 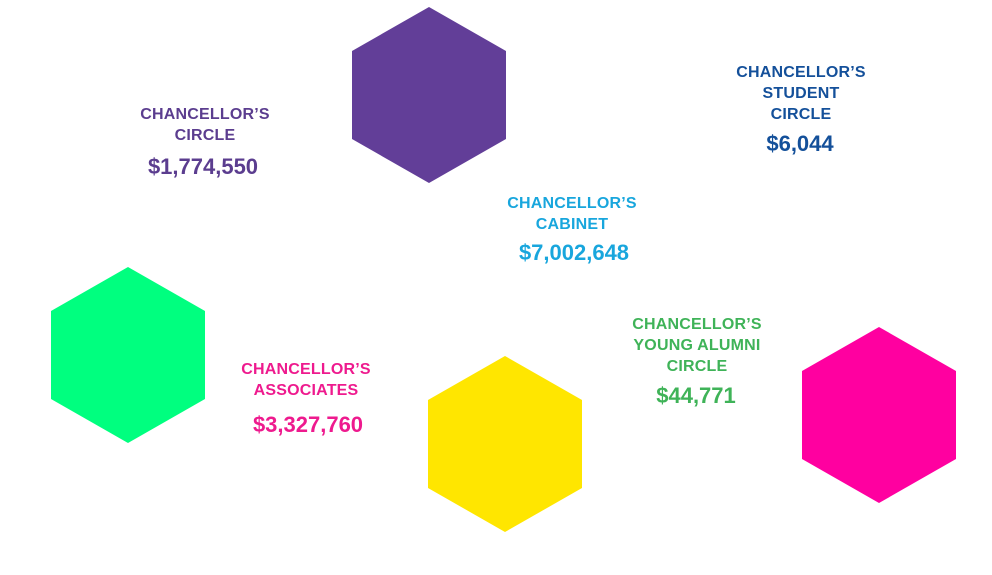 I want to click on yellow-hexagon, so click(x=505, y=444).